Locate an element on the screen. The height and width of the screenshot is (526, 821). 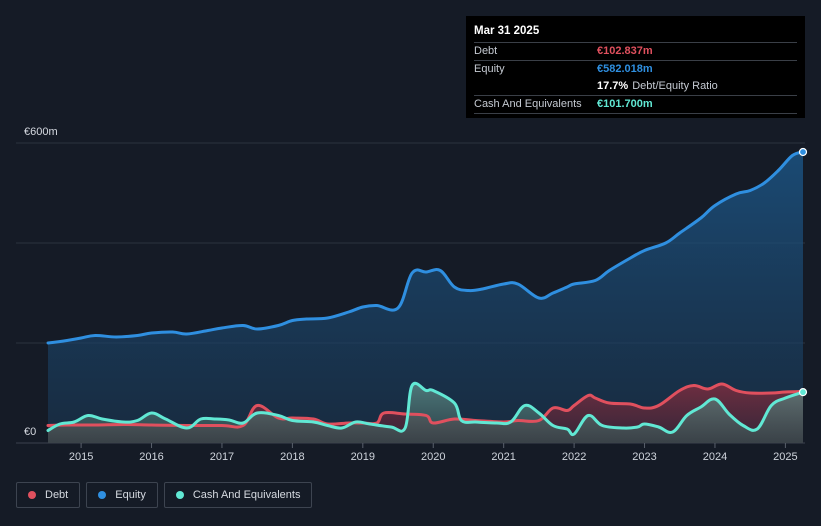
tooltip-debt-value: €102.837m is located at coordinates (625, 51).